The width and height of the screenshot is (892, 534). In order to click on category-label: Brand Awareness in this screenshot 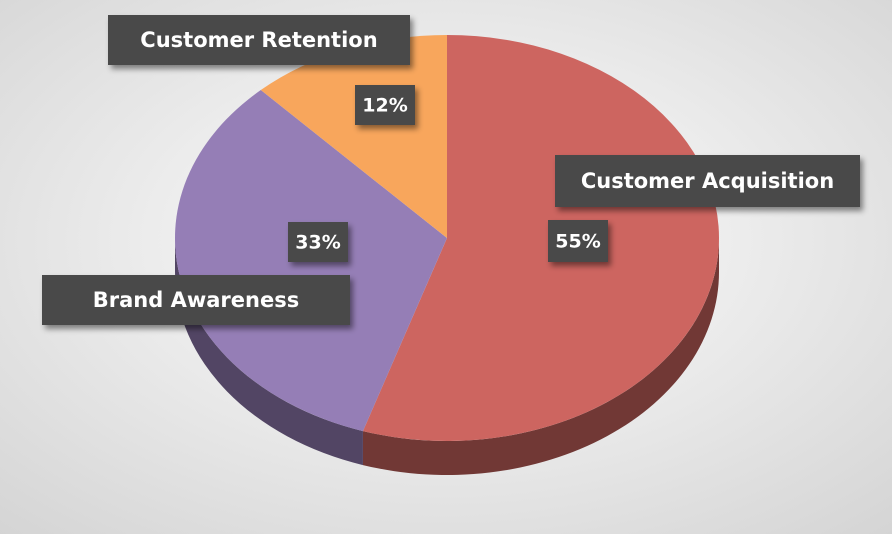, I will do `click(196, 300)`.